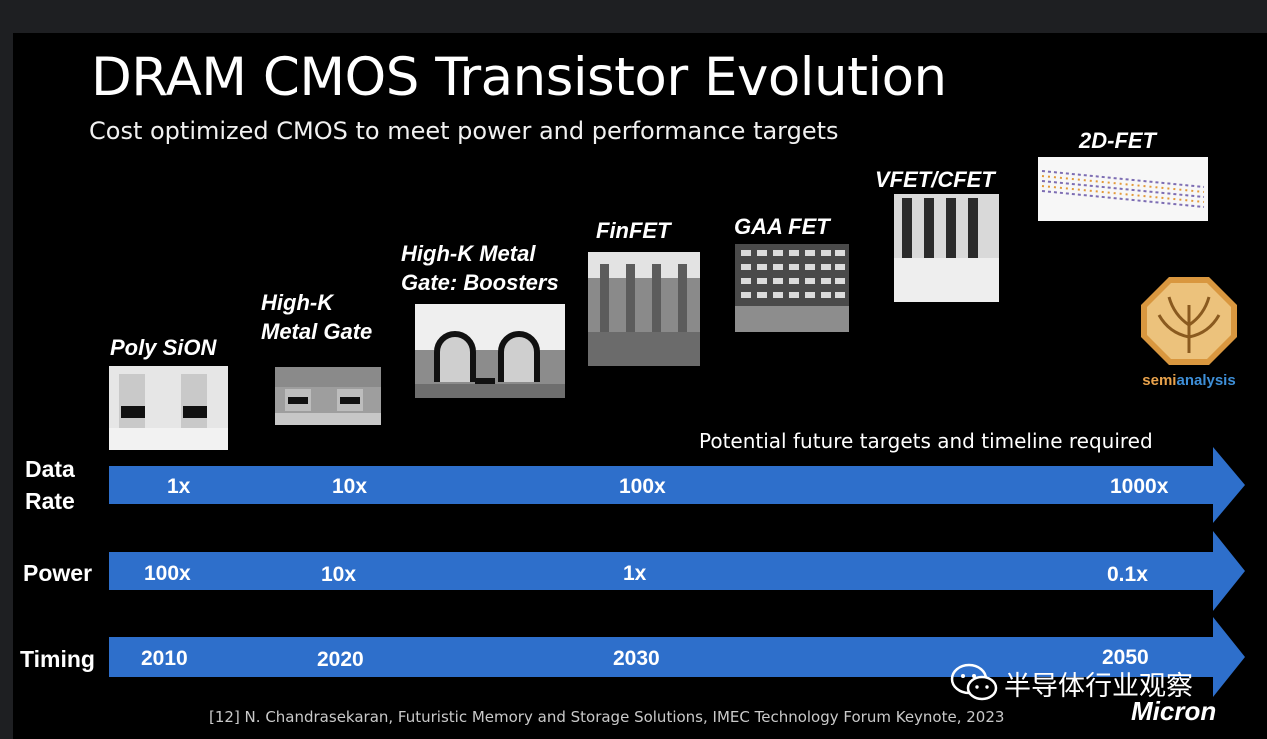  I want to click on timing-value: 2030, so click(636, 658).